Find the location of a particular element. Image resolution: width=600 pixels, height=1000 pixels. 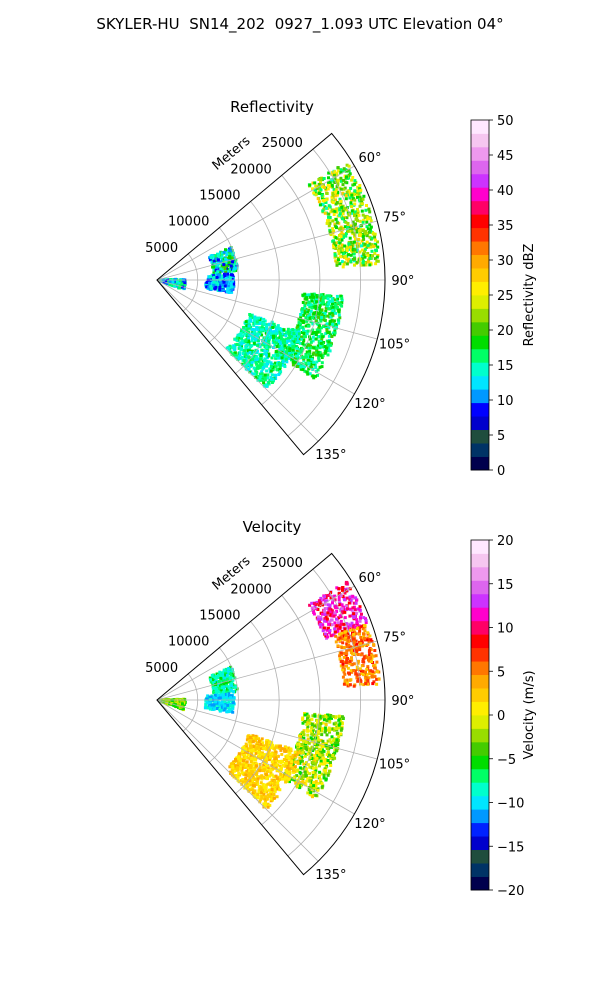

reflectivity-sector-frame is located at coordinates (271, 294).